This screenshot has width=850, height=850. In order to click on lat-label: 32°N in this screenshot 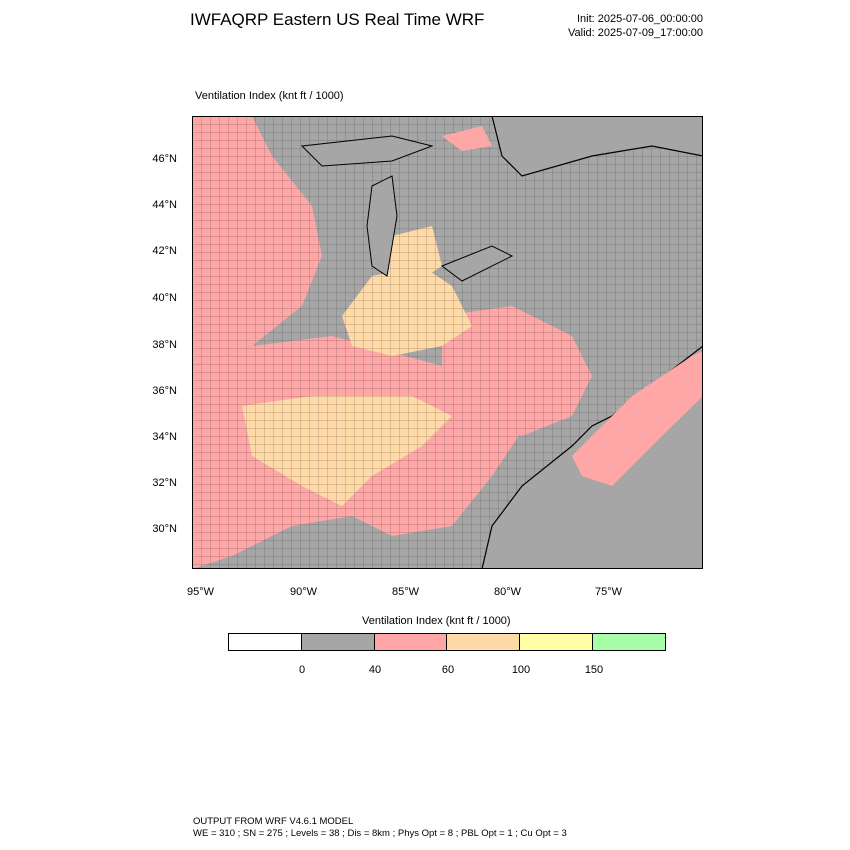, I will do `click(164, 483)`.